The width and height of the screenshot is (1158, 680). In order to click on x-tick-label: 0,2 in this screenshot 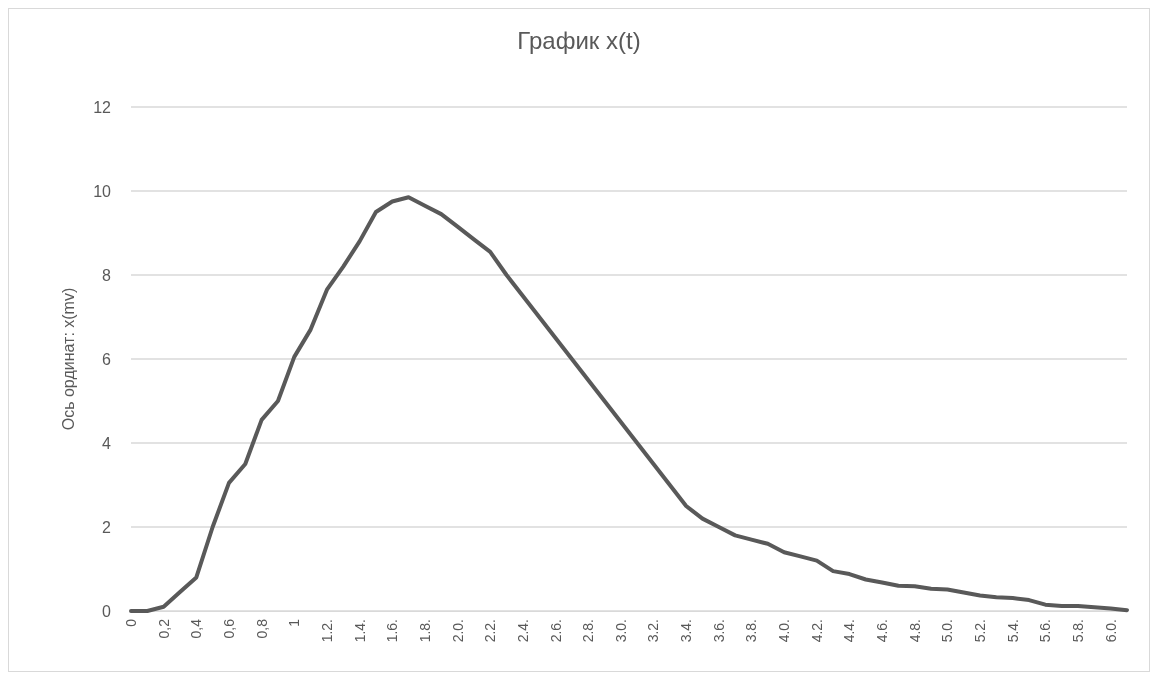, I will do `click(163, 628)`.